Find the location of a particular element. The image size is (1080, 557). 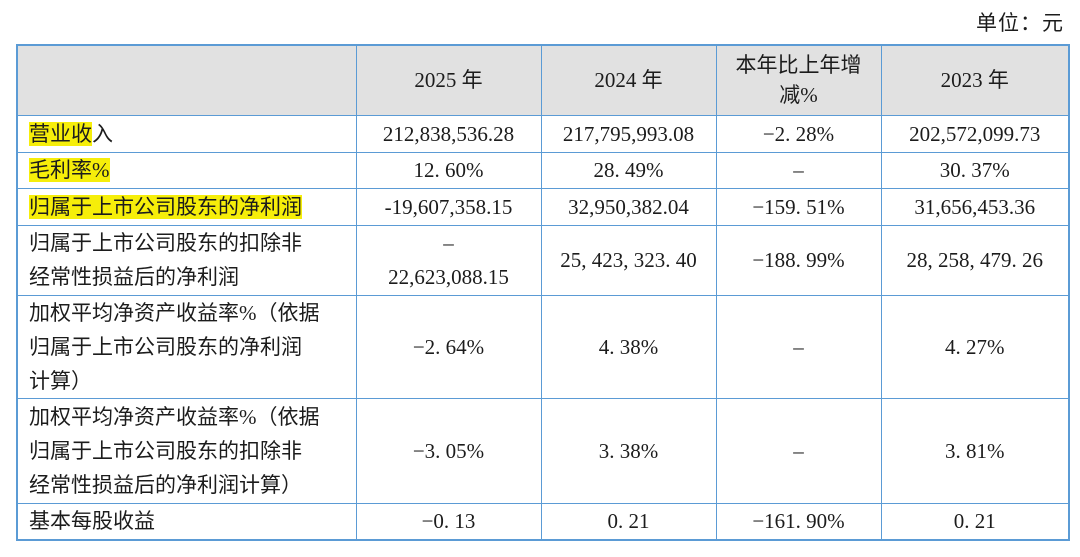

row-basic-eps: 基本每股收益 −0. 13 0. 21 −161. 90% 0. 21 is located at coordinates (543, 521).